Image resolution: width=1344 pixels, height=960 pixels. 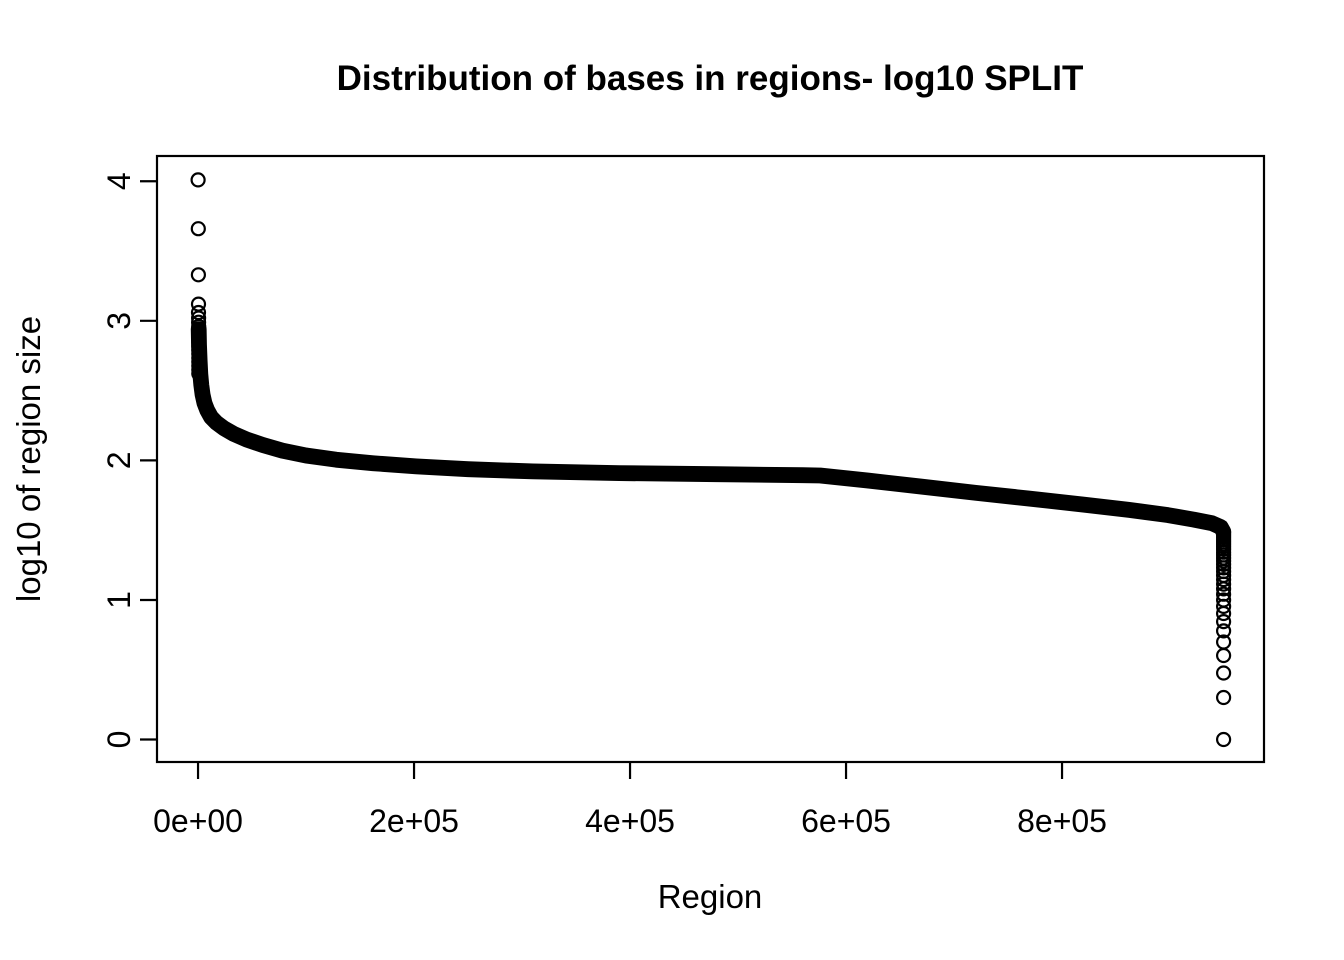 I want to click on x-tick-label: 6e+05, so click(x=846, y=821).